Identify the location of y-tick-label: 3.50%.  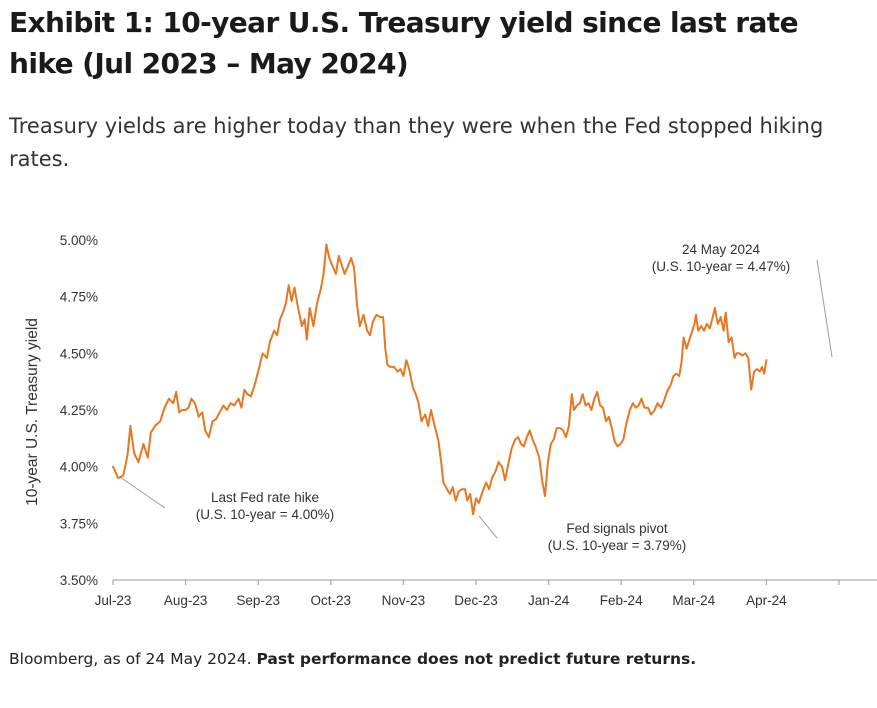
(79, 580).